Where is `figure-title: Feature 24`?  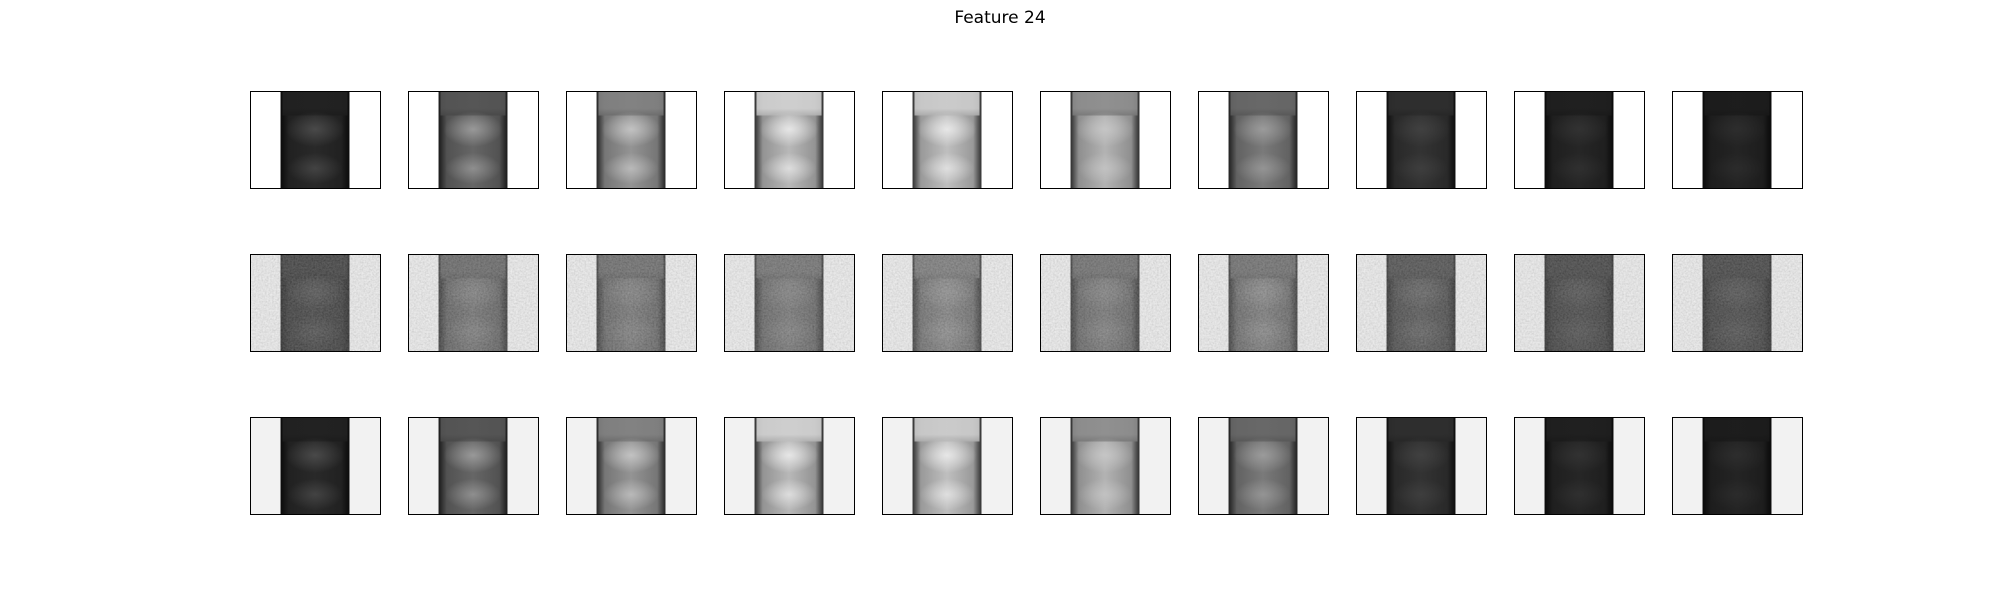 figure-title: Feature 24 is located at coordinates (1000, 18).